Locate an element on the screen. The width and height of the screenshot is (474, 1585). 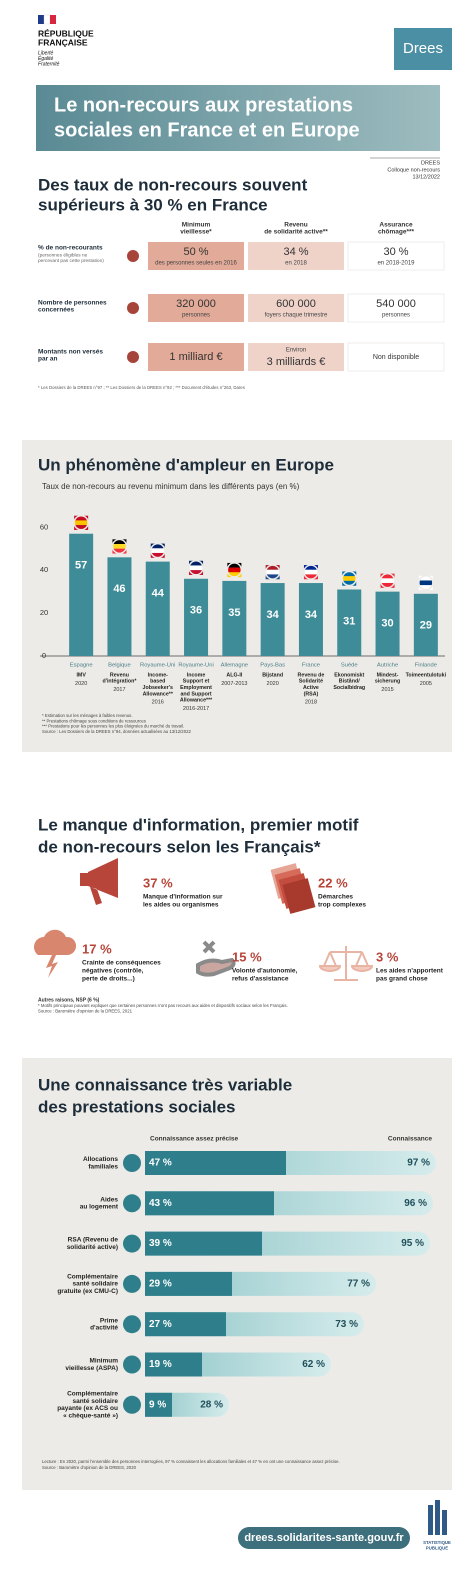
reason-text: Les aides n'apportent is located at coordinates (410, 971).